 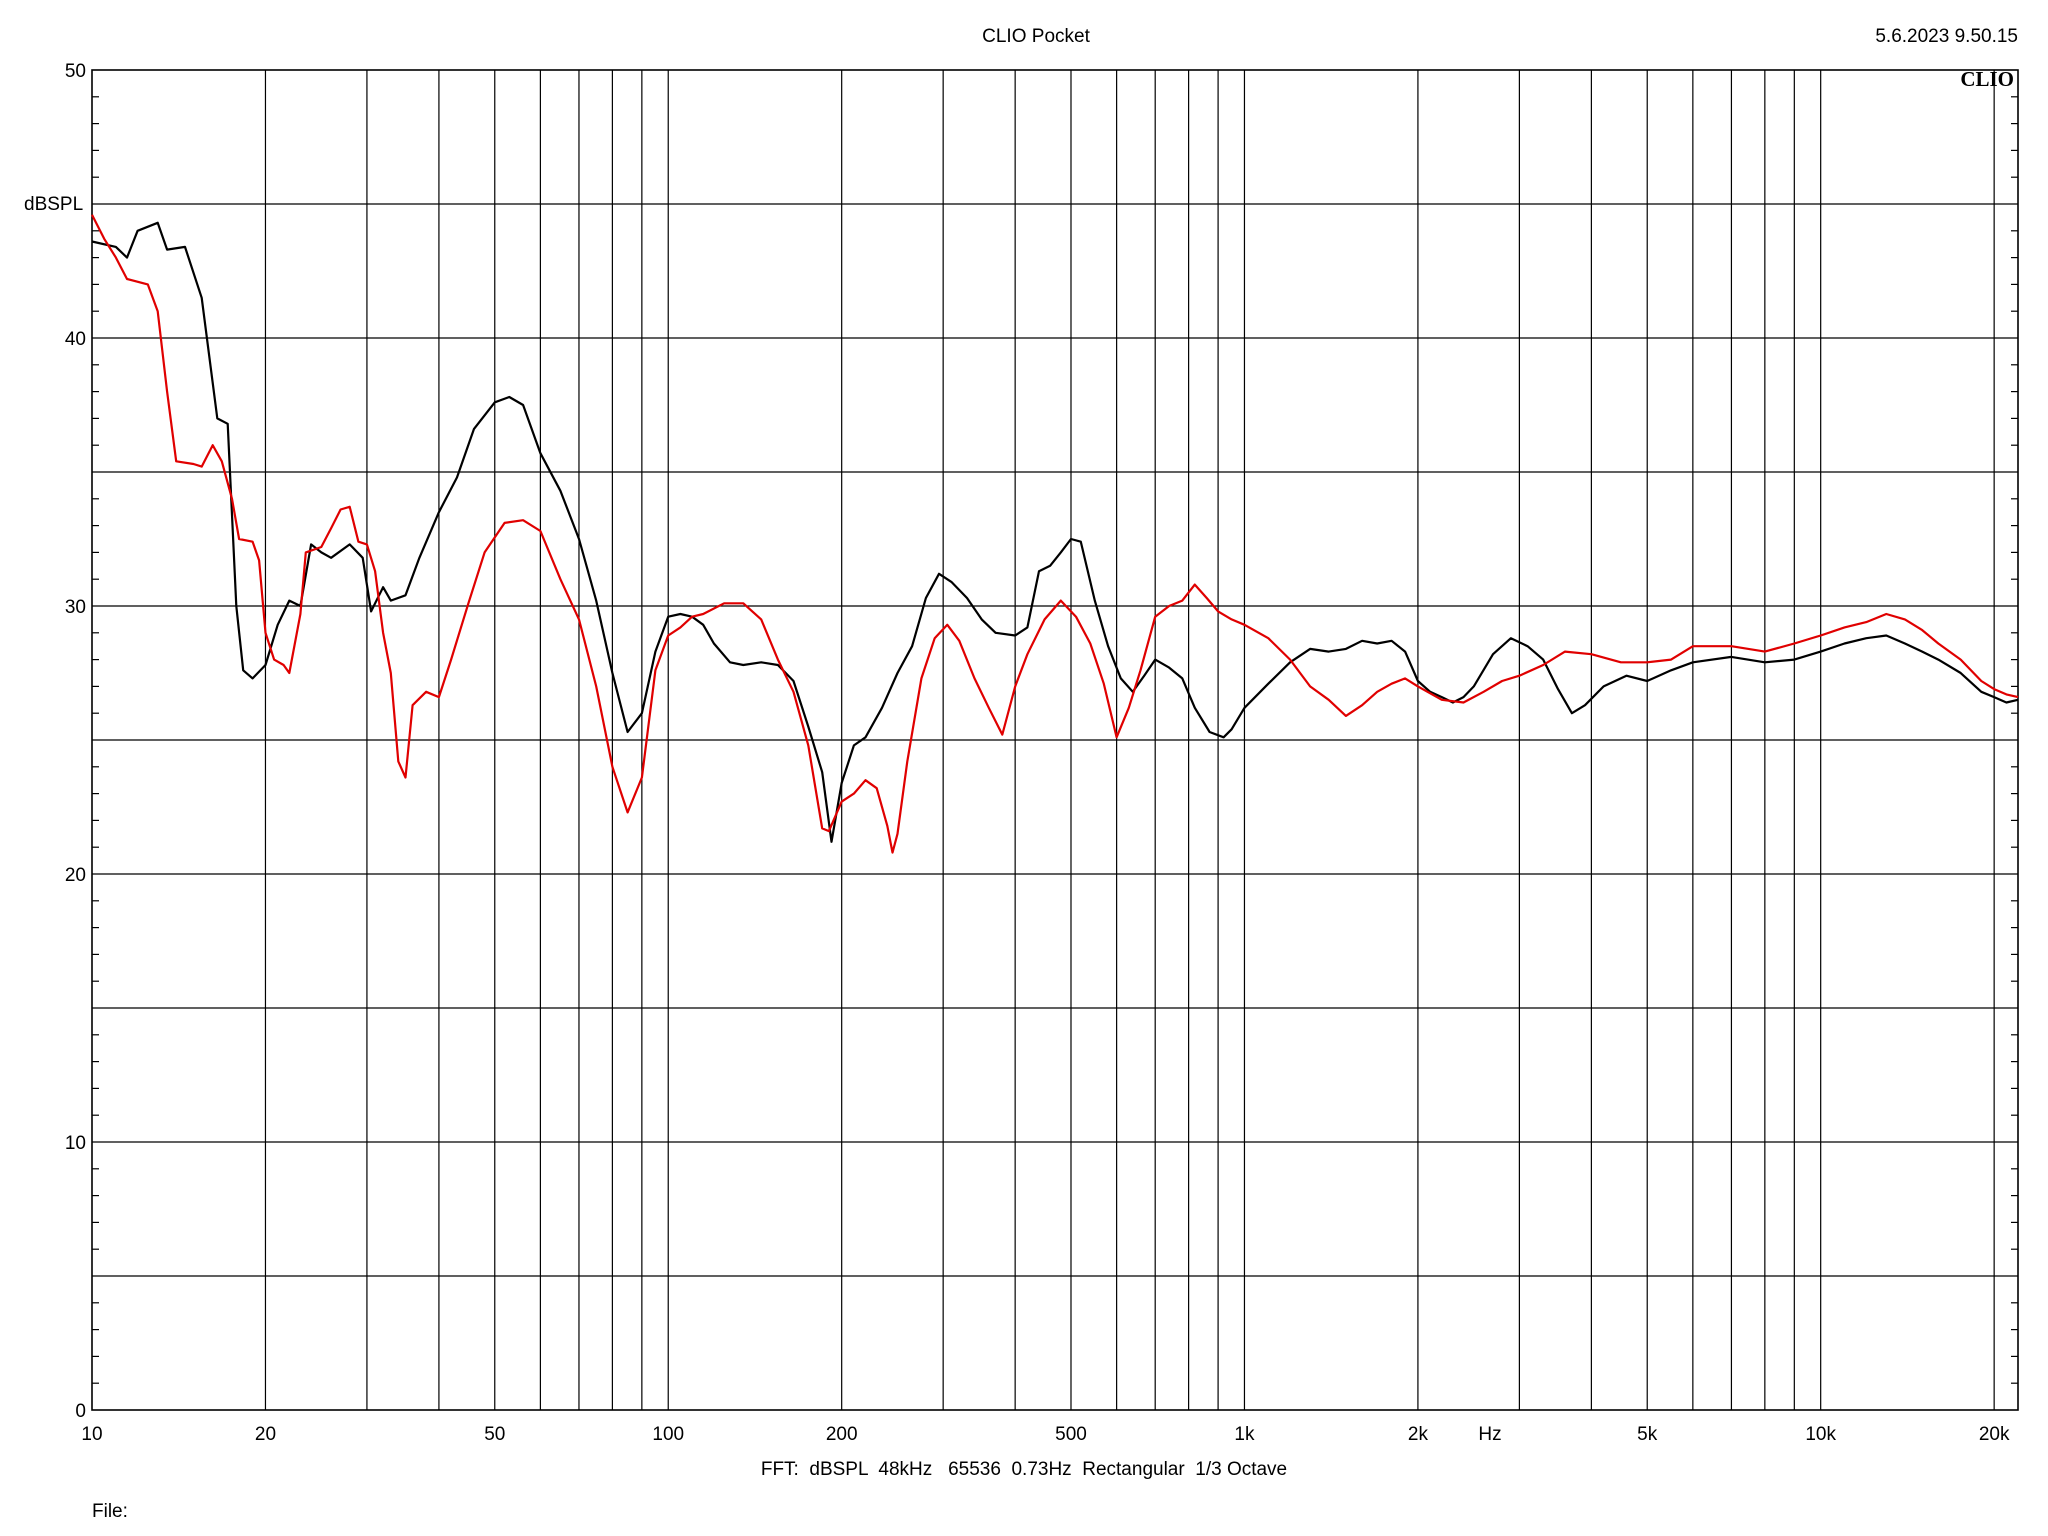 What do you see at coordinates (1987, 79) in the screenshot?
I see `clio-logo: CLIO` at bounding box center [1987, 79].